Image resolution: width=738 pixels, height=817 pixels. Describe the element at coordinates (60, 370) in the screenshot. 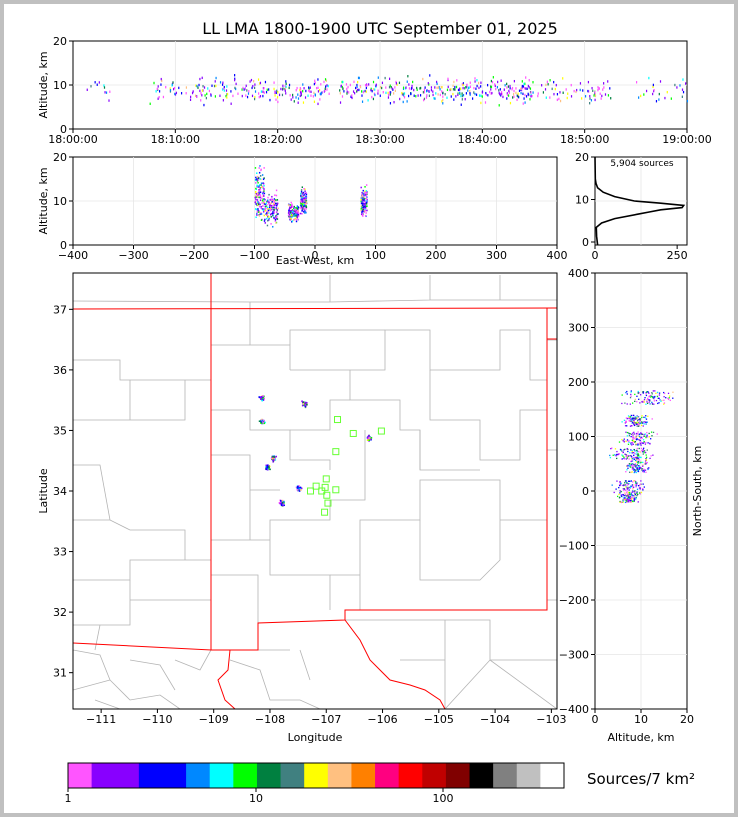

I see `plan-view-ytick-label: 36` at that location.